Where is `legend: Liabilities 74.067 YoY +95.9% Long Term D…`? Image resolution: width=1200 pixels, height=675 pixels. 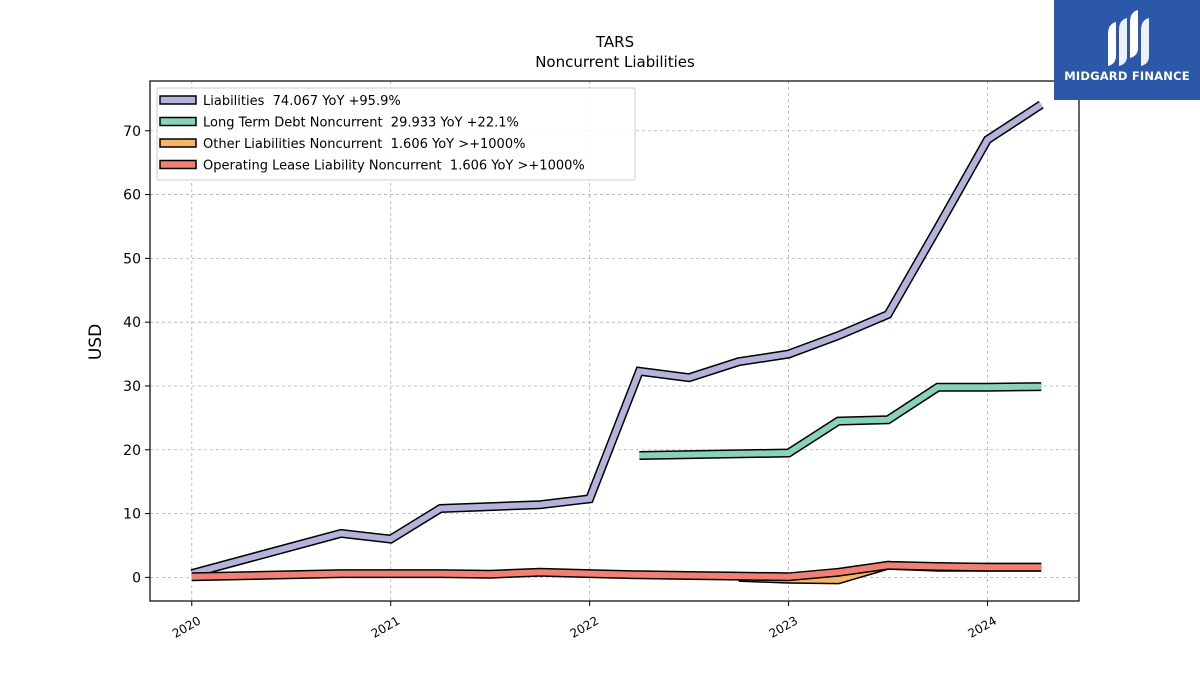 legend: Liabilities 74.067 YoY +95.9% Long Term D… is located at coordinates (396, 134).